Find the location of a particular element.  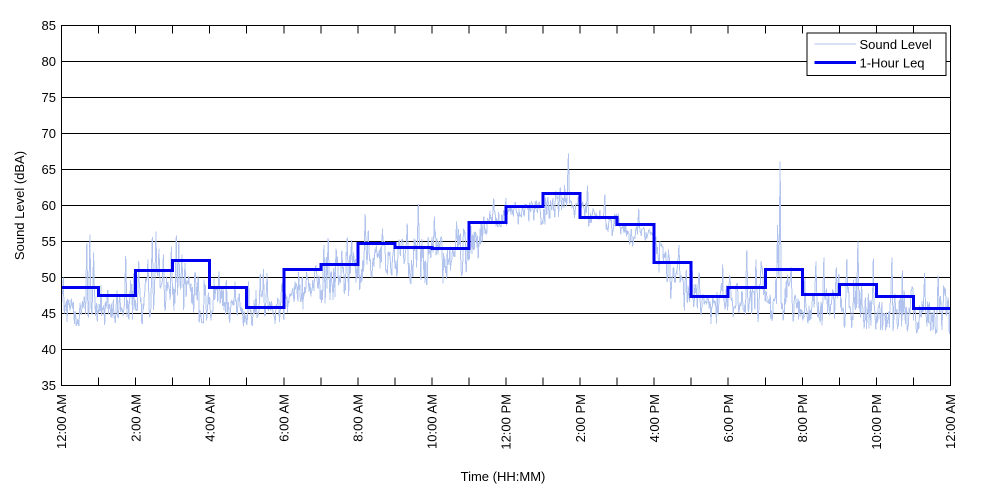

svg-text: 55 is located at coordinates (49, 241).